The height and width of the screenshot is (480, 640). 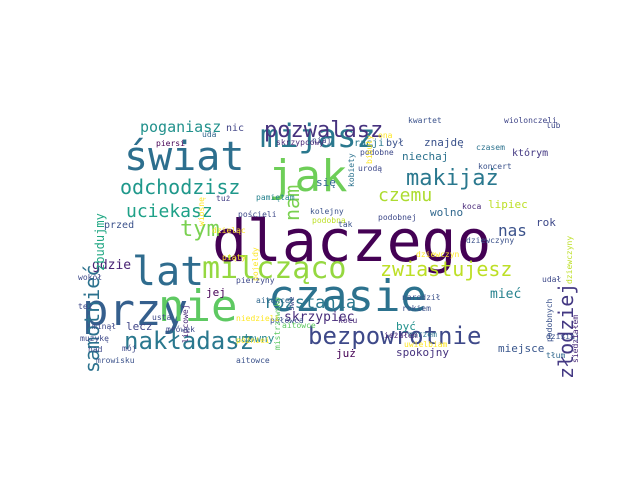 What do you see at coordinates (95, 349) in the screenshot?
I see `word-nad: nad` at bounding box center [95, 349].